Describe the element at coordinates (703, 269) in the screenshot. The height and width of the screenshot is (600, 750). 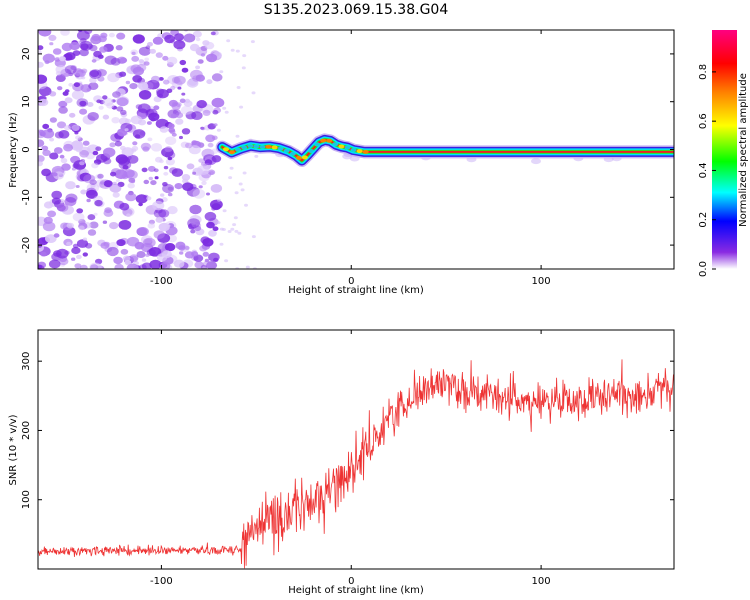
I see `colorbar-tick-label: 0.0` at that location.